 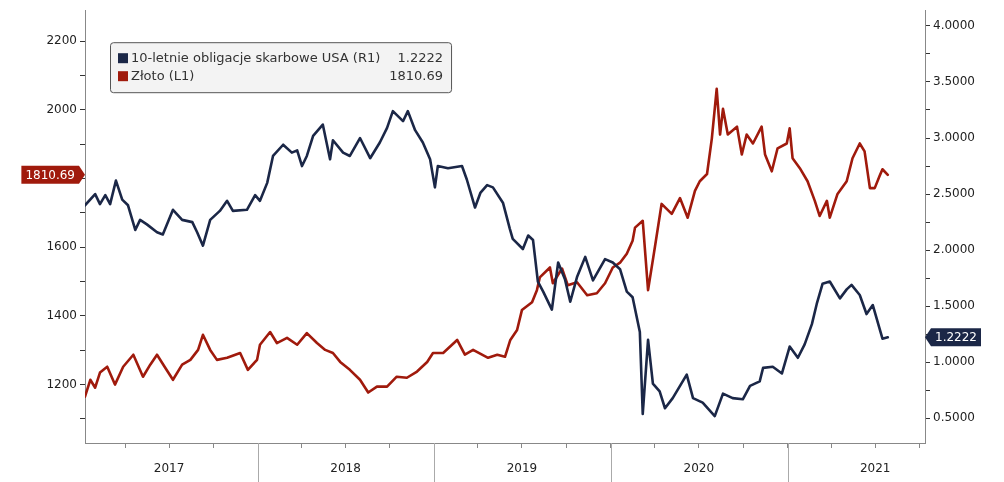 I want to click on y2-tick-label: 1.5000, so click(x=954, y=305).